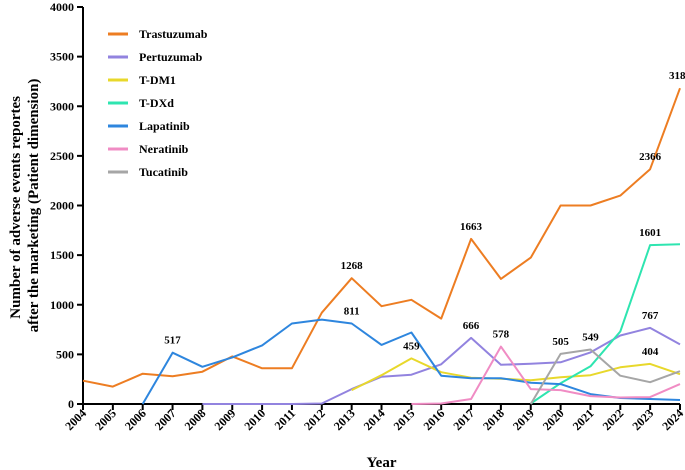  Describe the element at coordinates (314, 419) in the screenshot. I see `x-tick-label: 2012` at that location.